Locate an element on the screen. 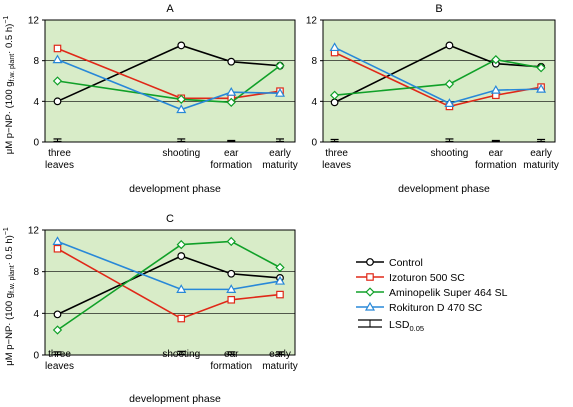 The image size is (573, 407). legend-label: Rokituron D 470 SC is located at coordinates (436, 308).